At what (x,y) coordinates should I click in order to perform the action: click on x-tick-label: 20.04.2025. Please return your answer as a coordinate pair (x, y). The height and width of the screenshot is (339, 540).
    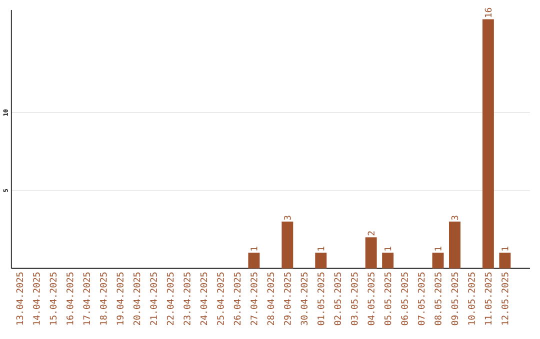
    Looking at the image, I should click on (136, 298).